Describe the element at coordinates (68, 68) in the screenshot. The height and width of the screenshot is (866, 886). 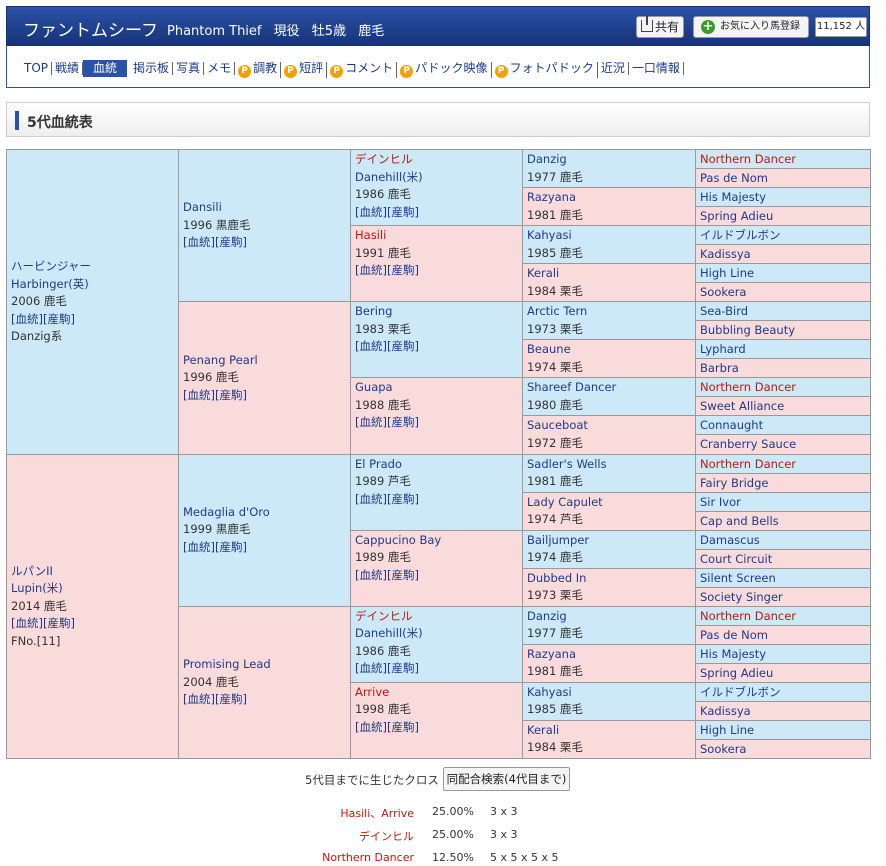
I see `nav-item: 戦績` at that location.